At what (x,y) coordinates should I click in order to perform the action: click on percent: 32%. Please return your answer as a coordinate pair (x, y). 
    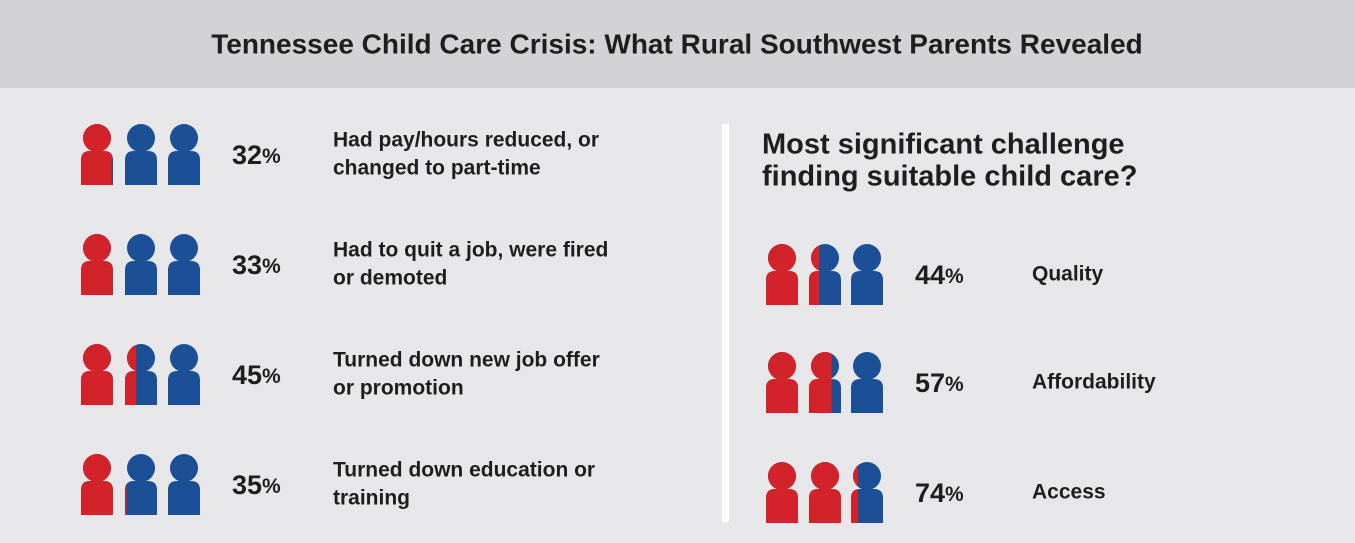
    Looking at the image, I should click on (256, 155).